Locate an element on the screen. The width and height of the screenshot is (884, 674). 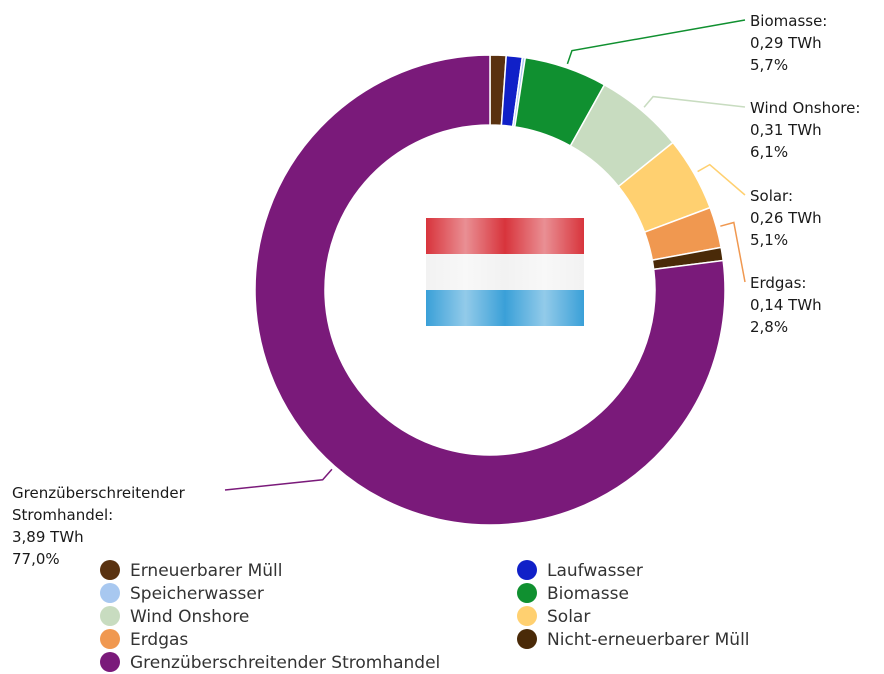
value-label: 2,8% is located at coordinates (769, 327).